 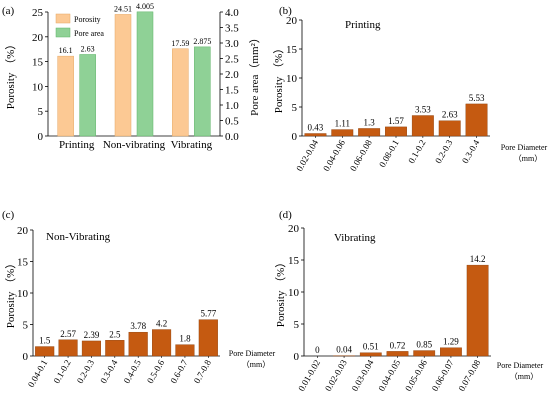 I want to click on data-label: 1.11, so click(x=342, y=124).